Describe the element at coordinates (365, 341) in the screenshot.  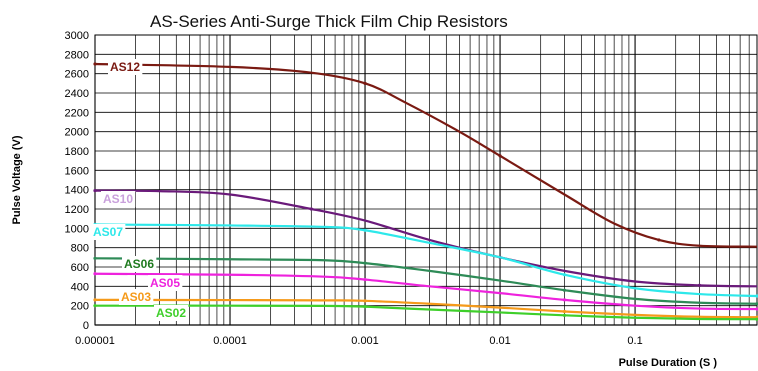
I see `x-tick-label: 0.001` at that location.